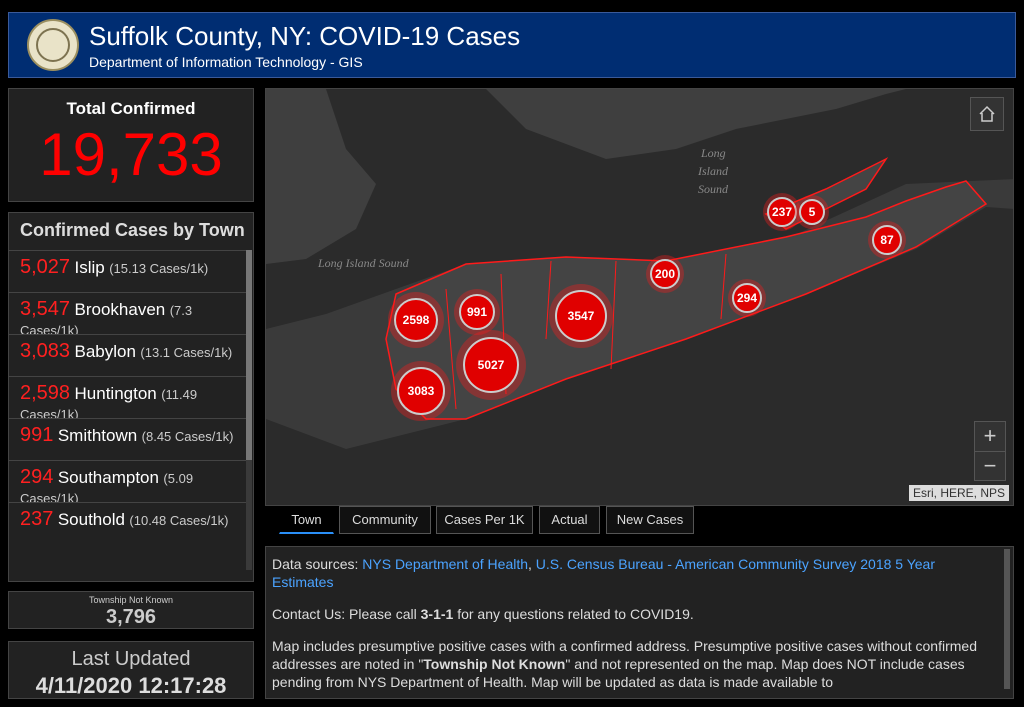 The image size is (1024, 707). I want to click on cluster-marker: 5, so click(812, 212).